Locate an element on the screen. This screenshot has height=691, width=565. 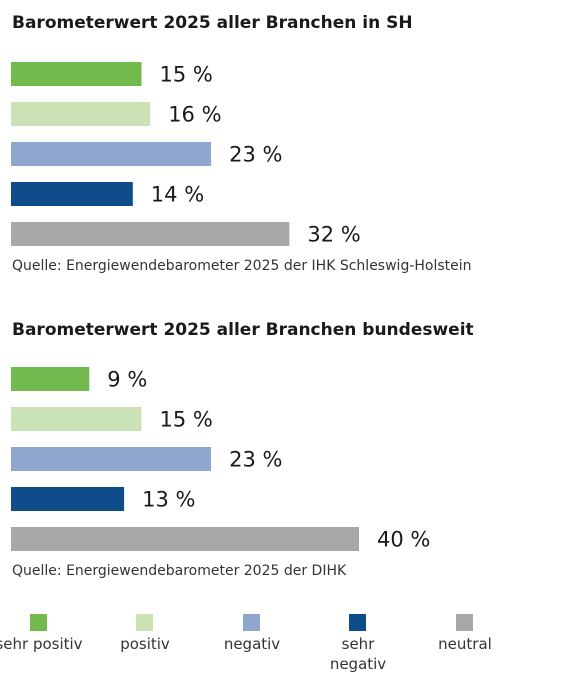
legend-swatch-negativ is located at coordinates (251, 622).